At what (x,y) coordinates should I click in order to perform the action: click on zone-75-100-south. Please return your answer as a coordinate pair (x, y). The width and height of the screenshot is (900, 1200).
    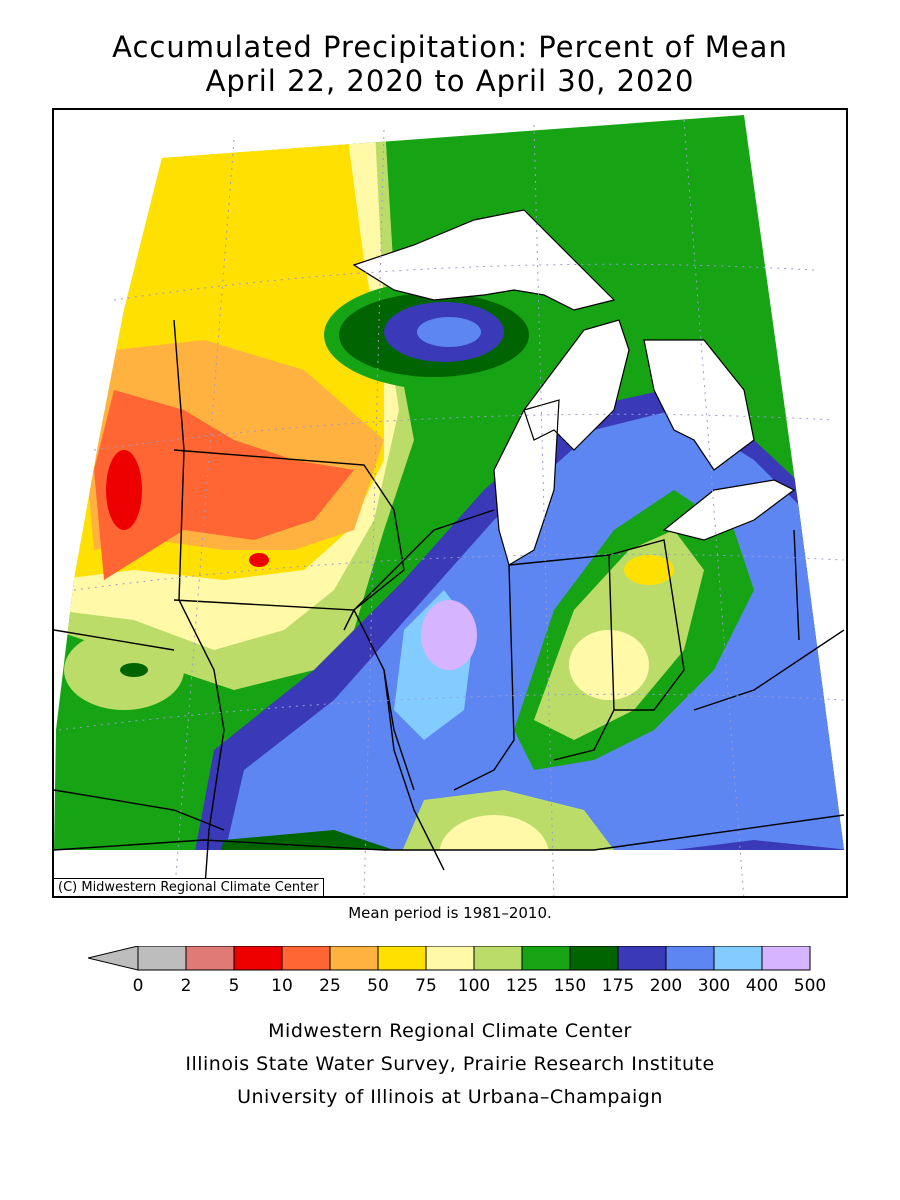
    Looking at the image, I should click on (494, 832).